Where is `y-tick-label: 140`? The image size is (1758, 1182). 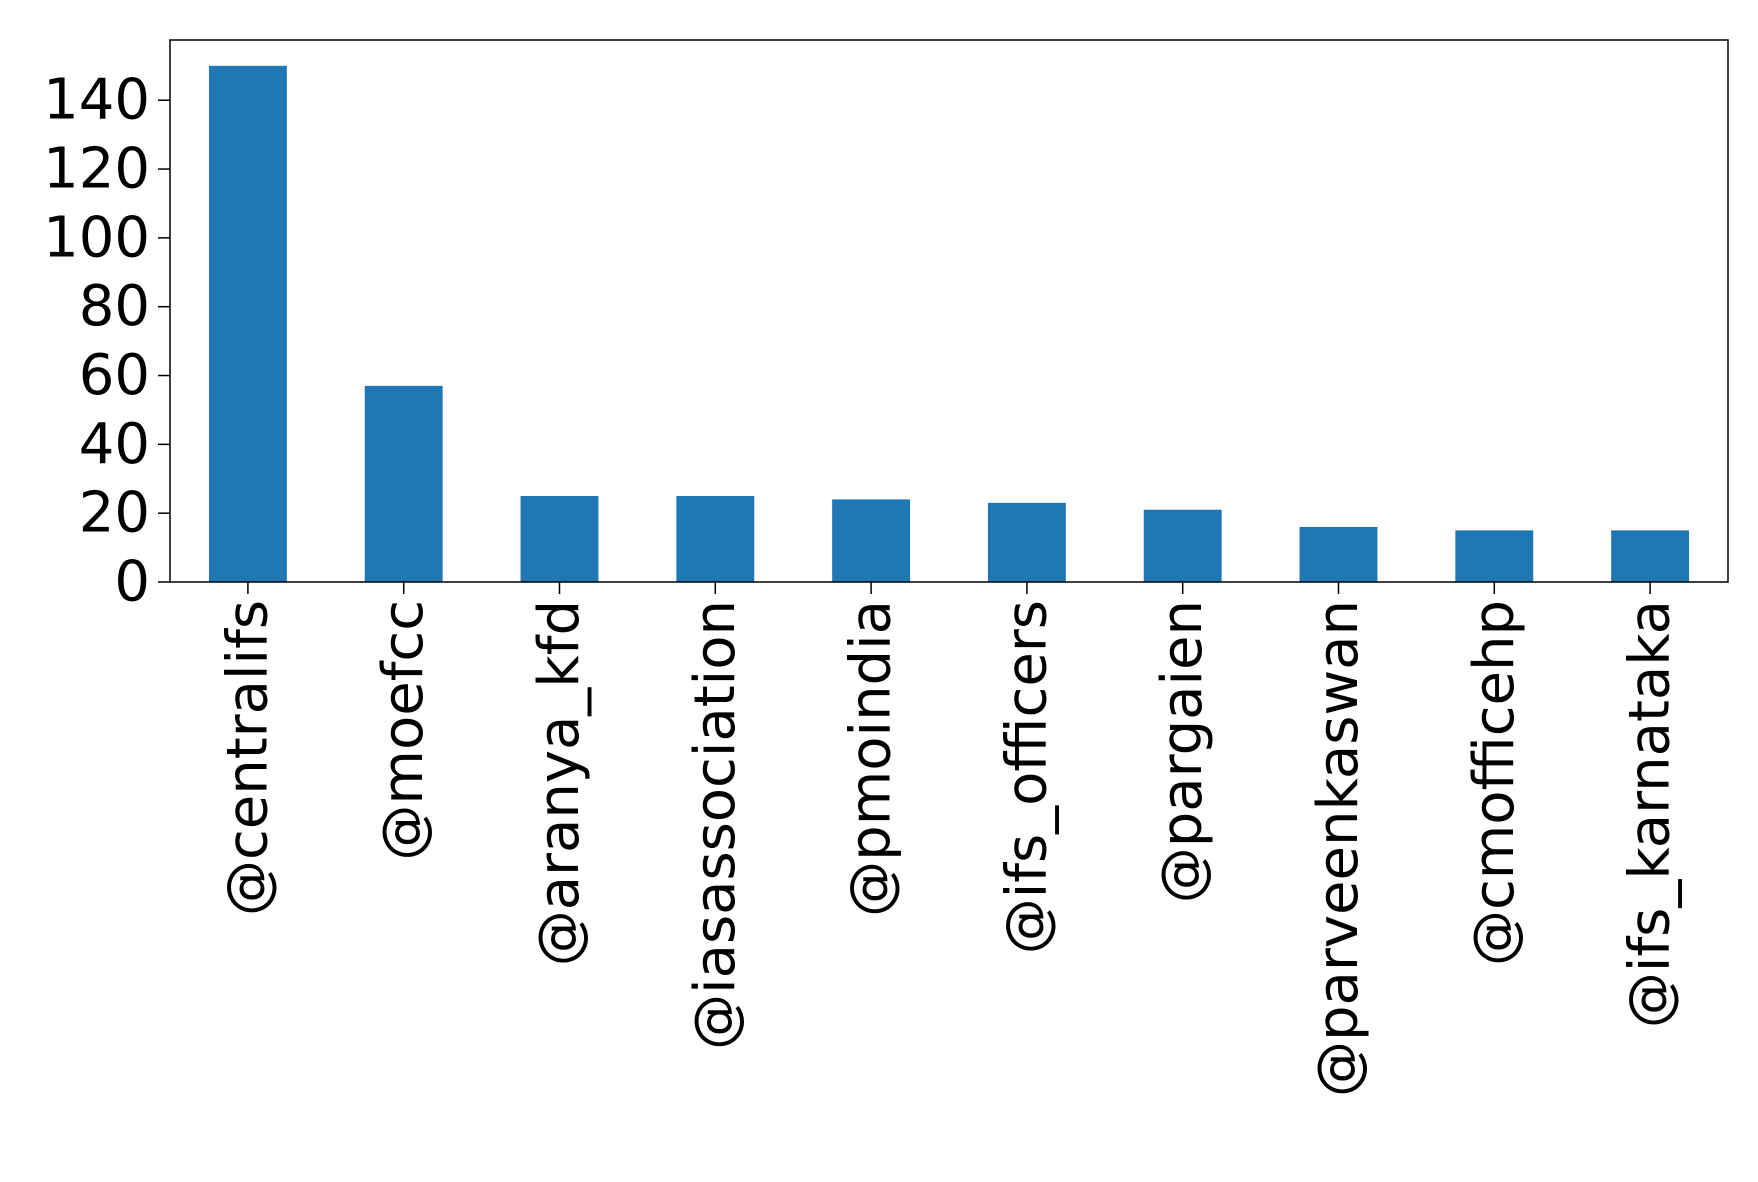 y-tick-label: 140 is located at coordinates (96, 100).